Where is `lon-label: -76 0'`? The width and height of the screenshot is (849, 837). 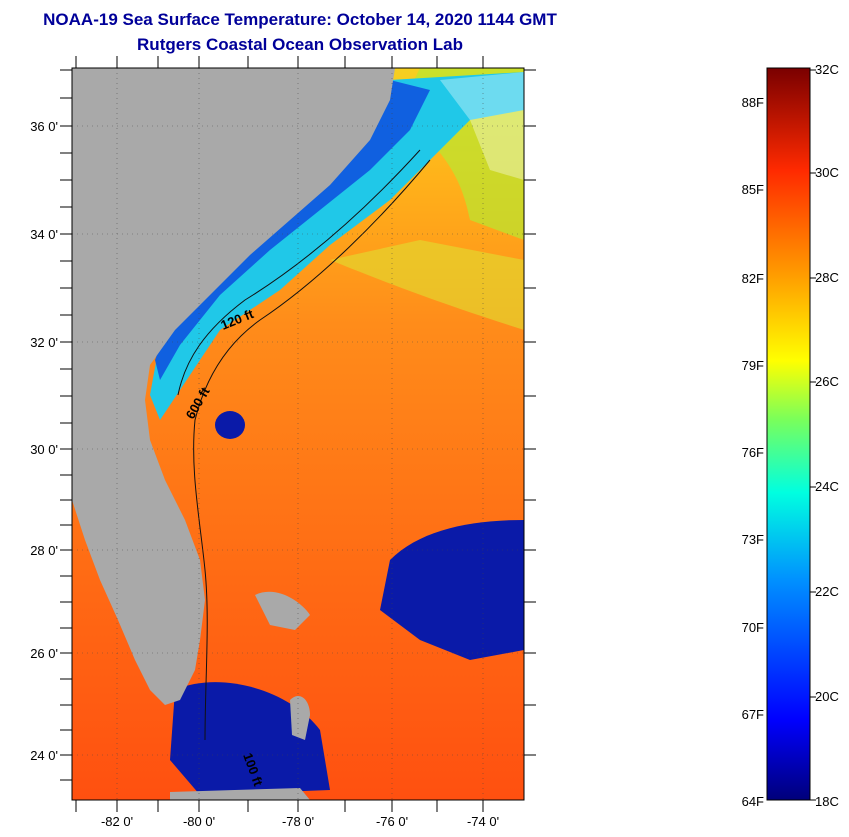 lon-label: -76 0' is located at coordinates (392, 821).